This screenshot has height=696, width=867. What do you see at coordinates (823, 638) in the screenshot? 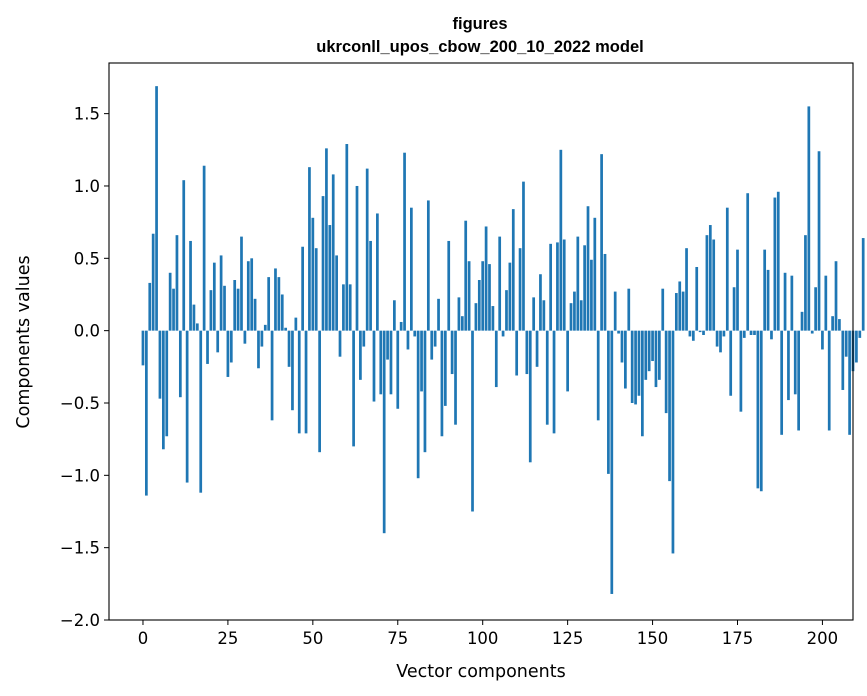
I see `x-tick-label: 200` at bounding box center [823, 638].